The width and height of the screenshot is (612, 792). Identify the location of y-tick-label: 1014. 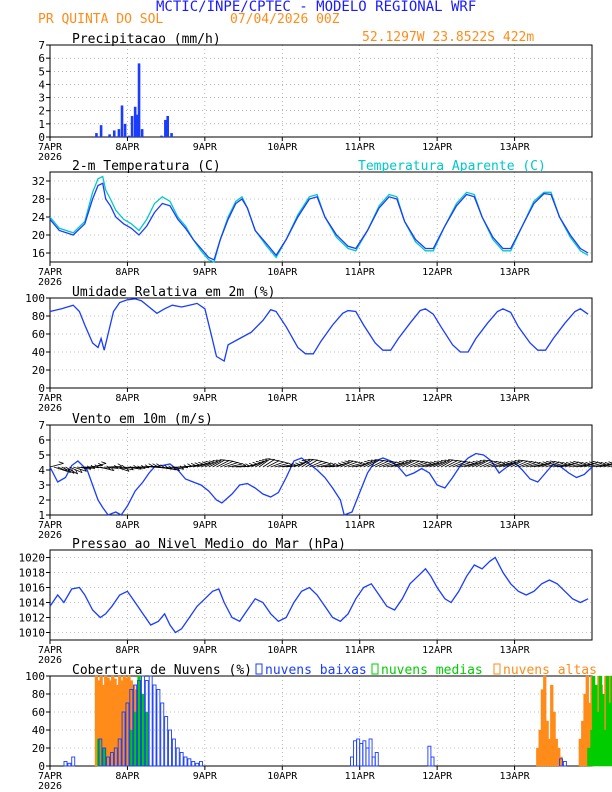
(32, 603).